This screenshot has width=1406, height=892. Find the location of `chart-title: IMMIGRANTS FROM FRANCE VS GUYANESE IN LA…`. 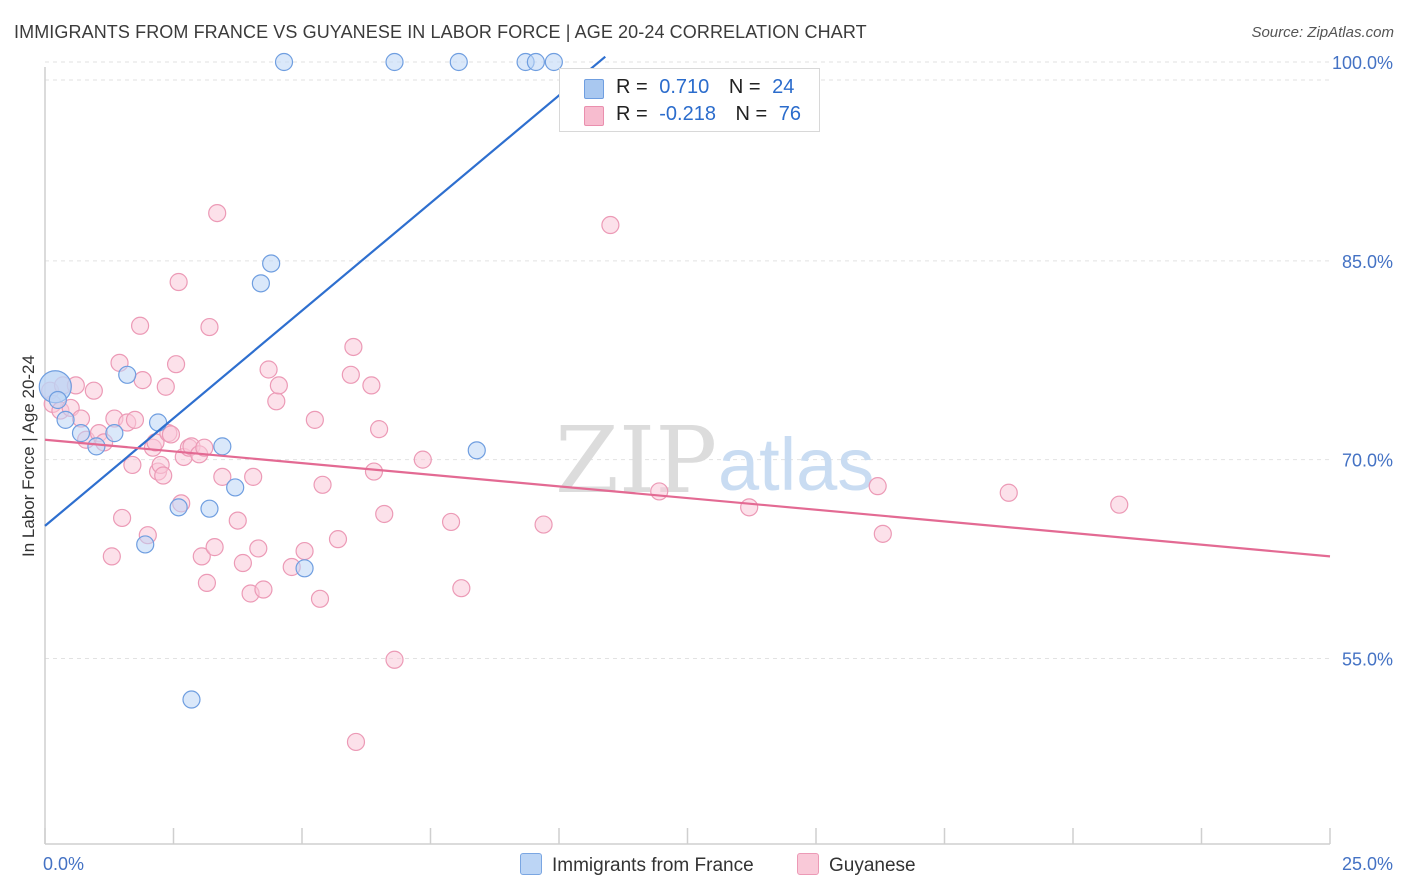

chart-title: IMMIGRANTS FROM FRANCE VS GUYANESE IN LA… is located at coordinates (440, 32).